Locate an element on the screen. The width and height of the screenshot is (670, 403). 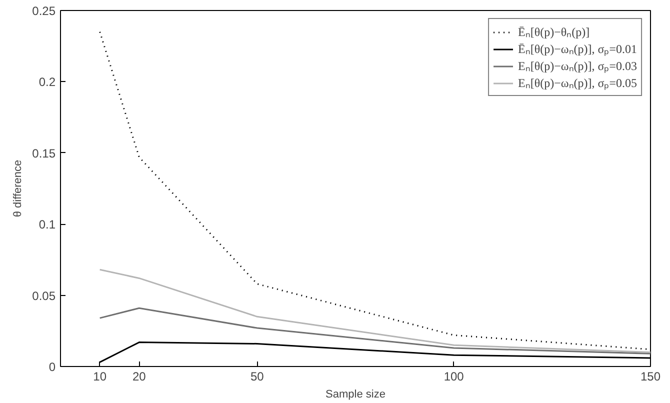
y-tick-label: 0.2 is located at coordinates (47, 82).